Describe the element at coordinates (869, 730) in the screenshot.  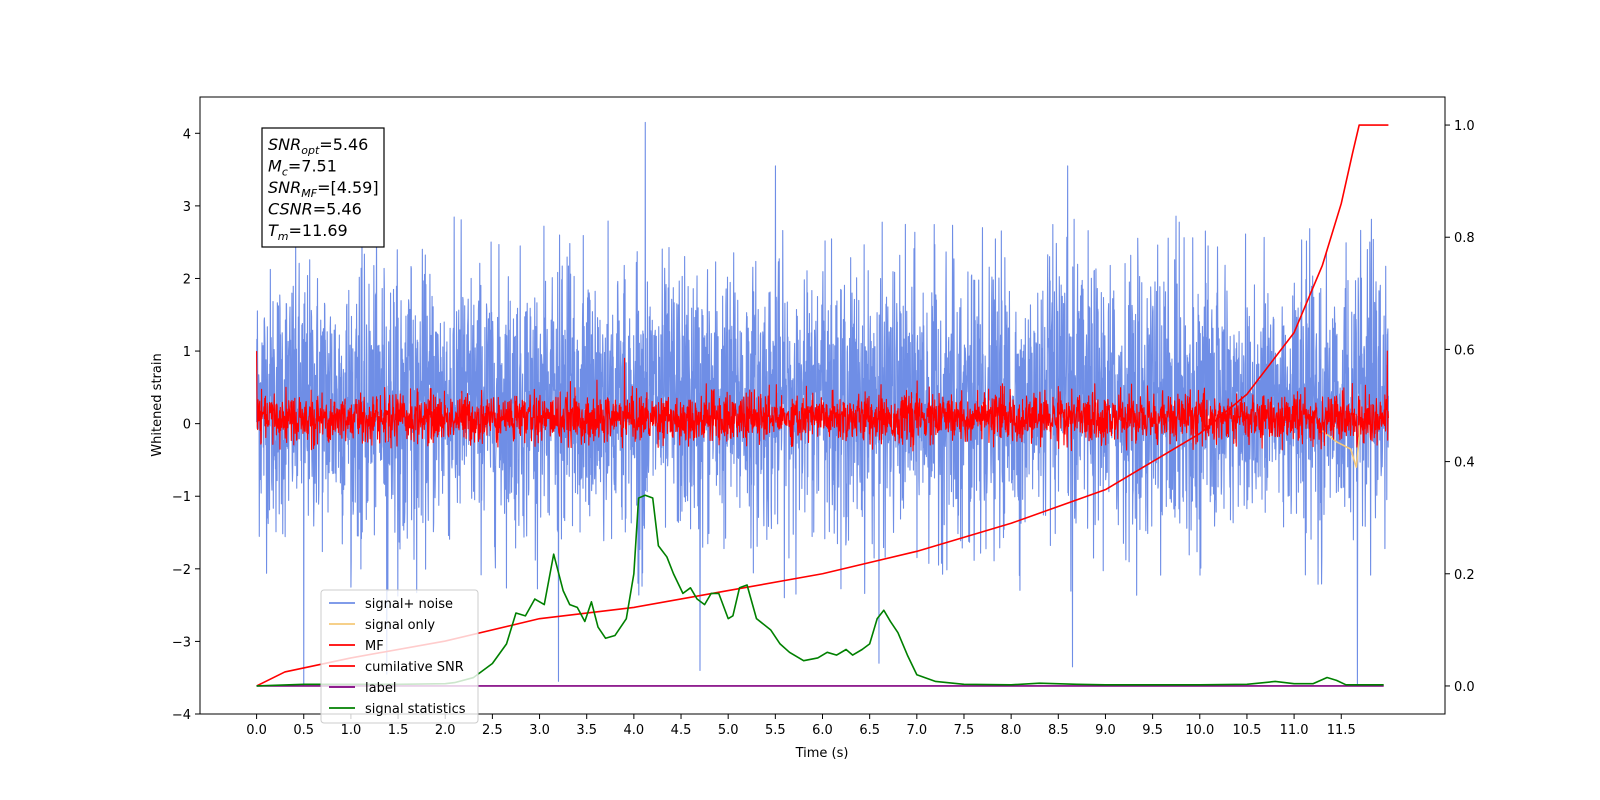
I see `x-tick-label: 6.5` at that location.